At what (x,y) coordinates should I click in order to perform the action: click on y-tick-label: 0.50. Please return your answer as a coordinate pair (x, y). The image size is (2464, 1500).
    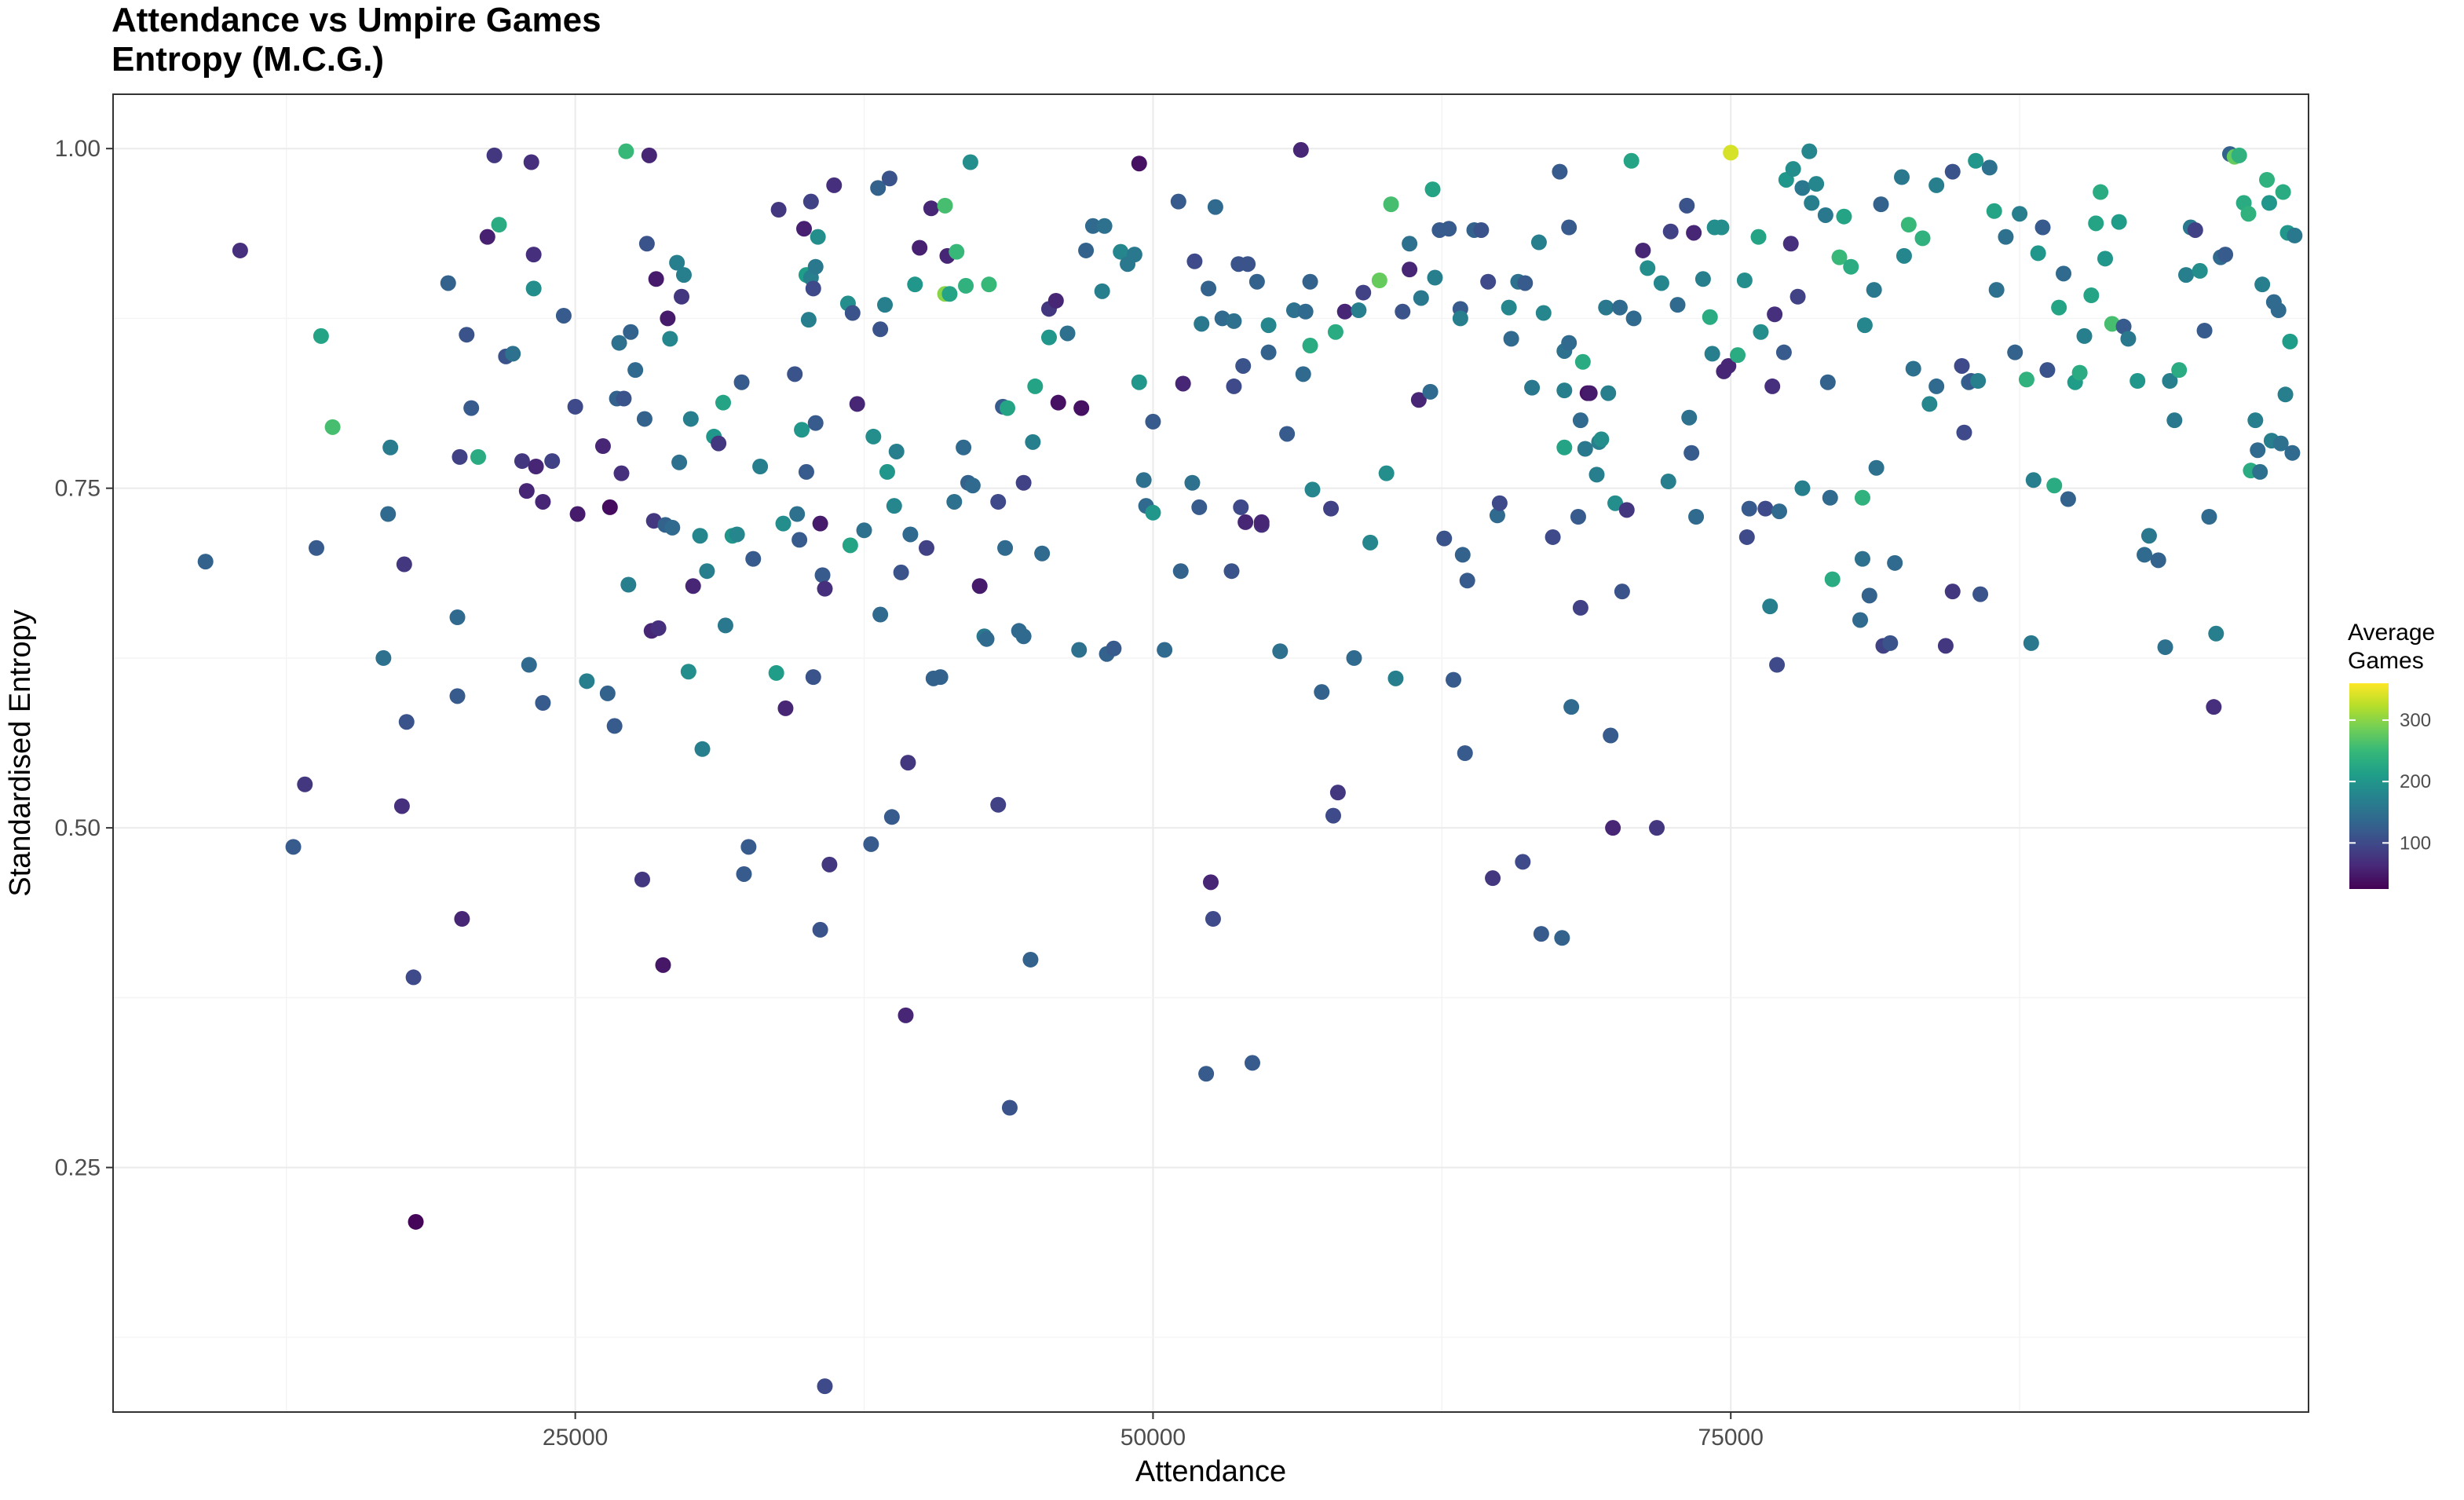
    Looking at the image, I should click on (78, 828).